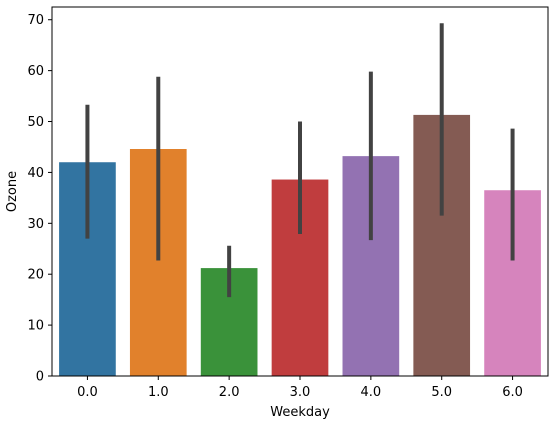 This screenshot has width=554, height=424. Describe the element at coordinates (35, 122) in the screenshot. I see `y-tick-label: 50` at that location.